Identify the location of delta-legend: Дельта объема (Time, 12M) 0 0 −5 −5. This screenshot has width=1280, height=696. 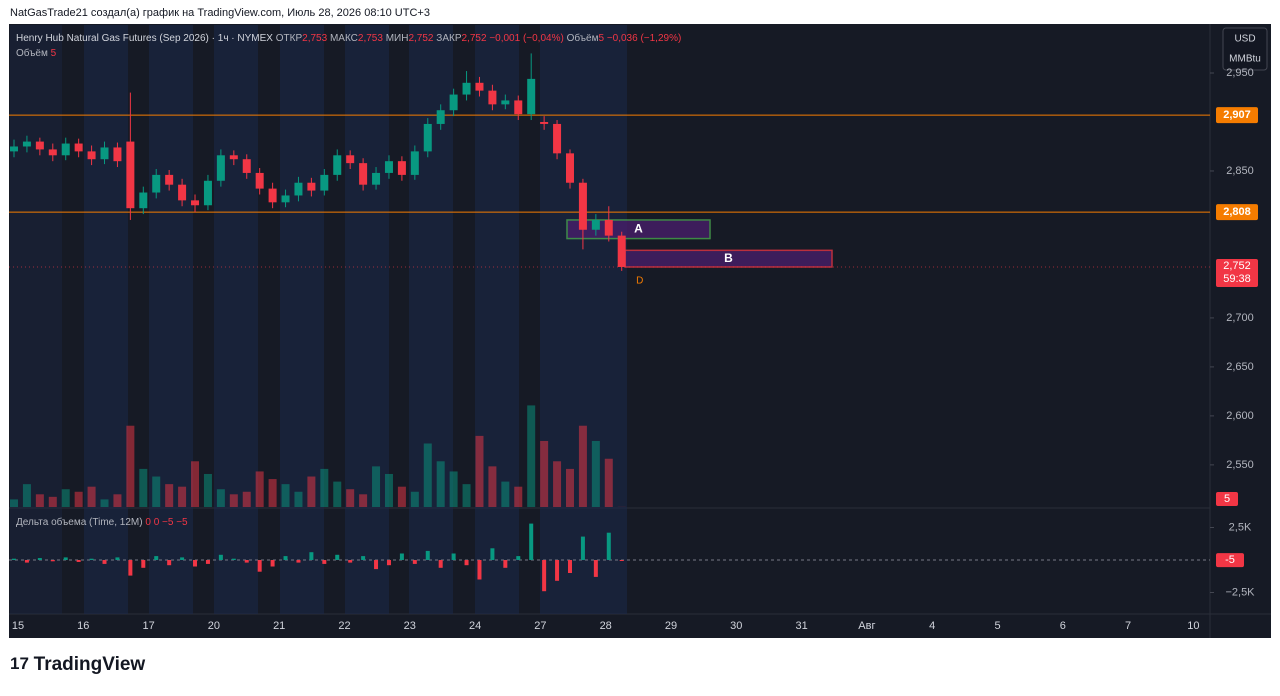
(102, 522).